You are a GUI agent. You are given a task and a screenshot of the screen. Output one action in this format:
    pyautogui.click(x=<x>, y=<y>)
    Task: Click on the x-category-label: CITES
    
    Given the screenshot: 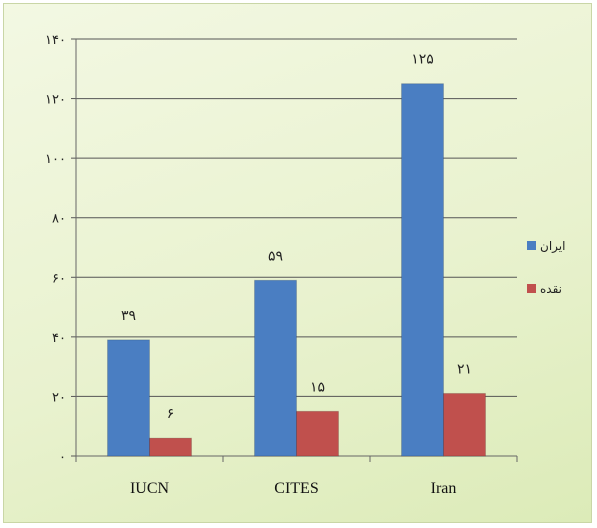 What is the action you would take?
    pyautogui.click(x=296, y=488)
    